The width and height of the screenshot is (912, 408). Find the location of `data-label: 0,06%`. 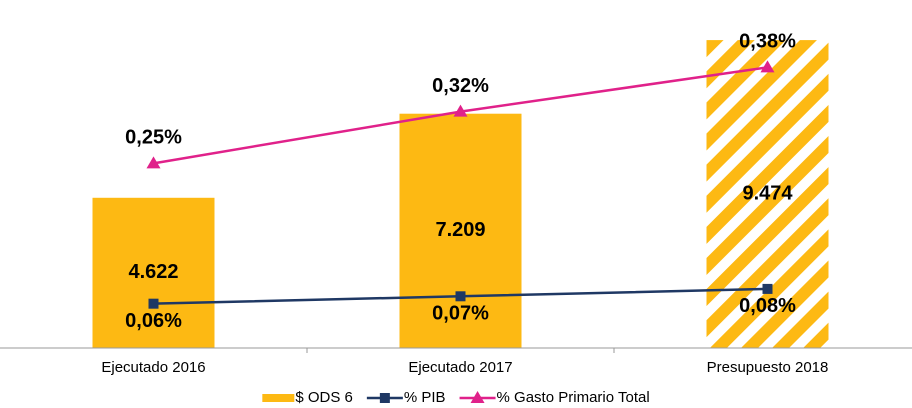

data-label: 0,06% is located at coordinates (153, 321).